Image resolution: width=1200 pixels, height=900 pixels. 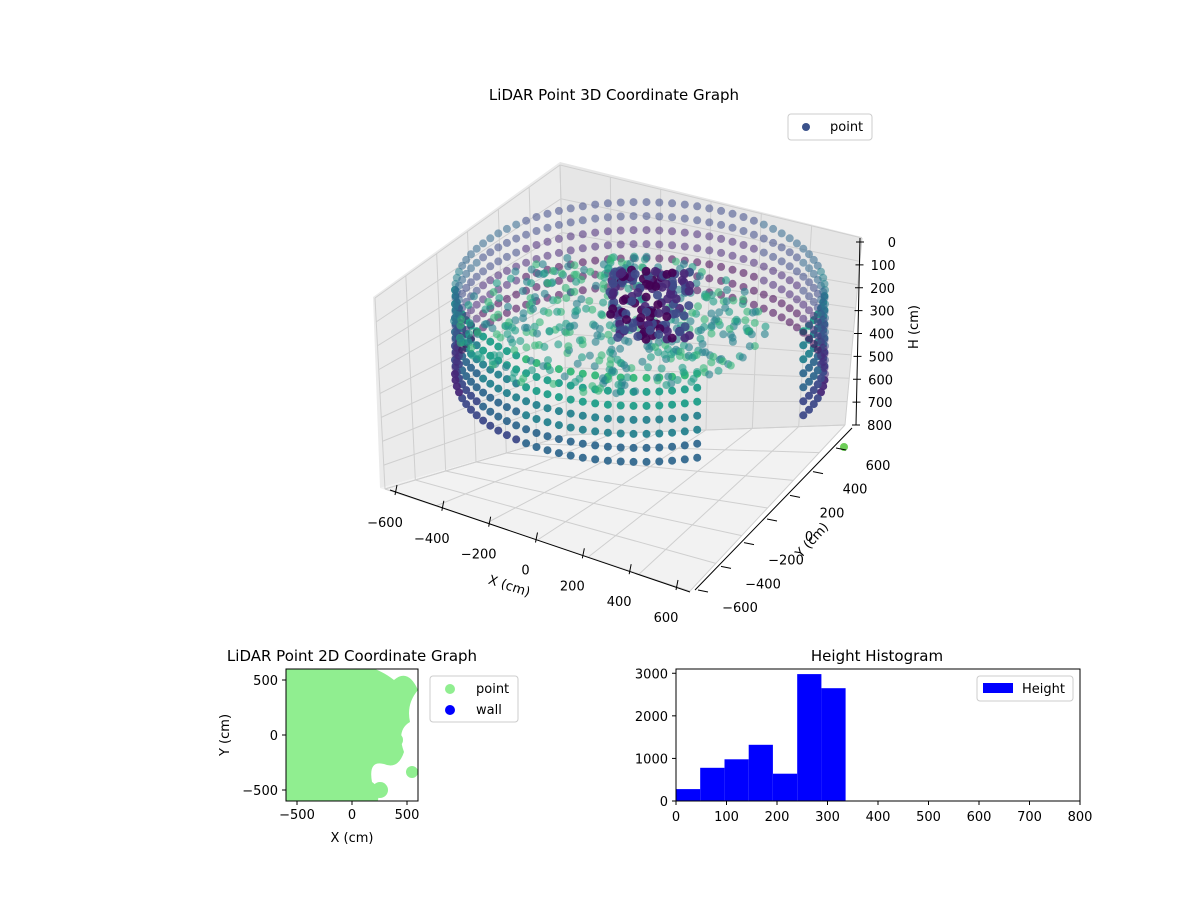 I want to click on legend-histogram: Height, so click(x=1025, y=688).